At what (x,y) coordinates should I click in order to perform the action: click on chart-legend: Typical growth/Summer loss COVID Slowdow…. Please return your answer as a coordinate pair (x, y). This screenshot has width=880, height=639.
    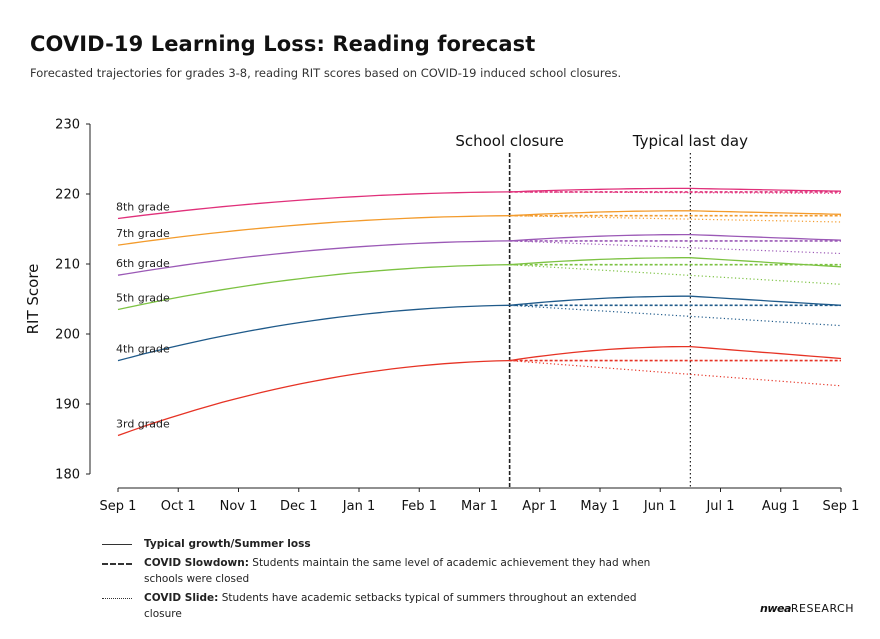
    Looking at the image, I should click on (382, 580).